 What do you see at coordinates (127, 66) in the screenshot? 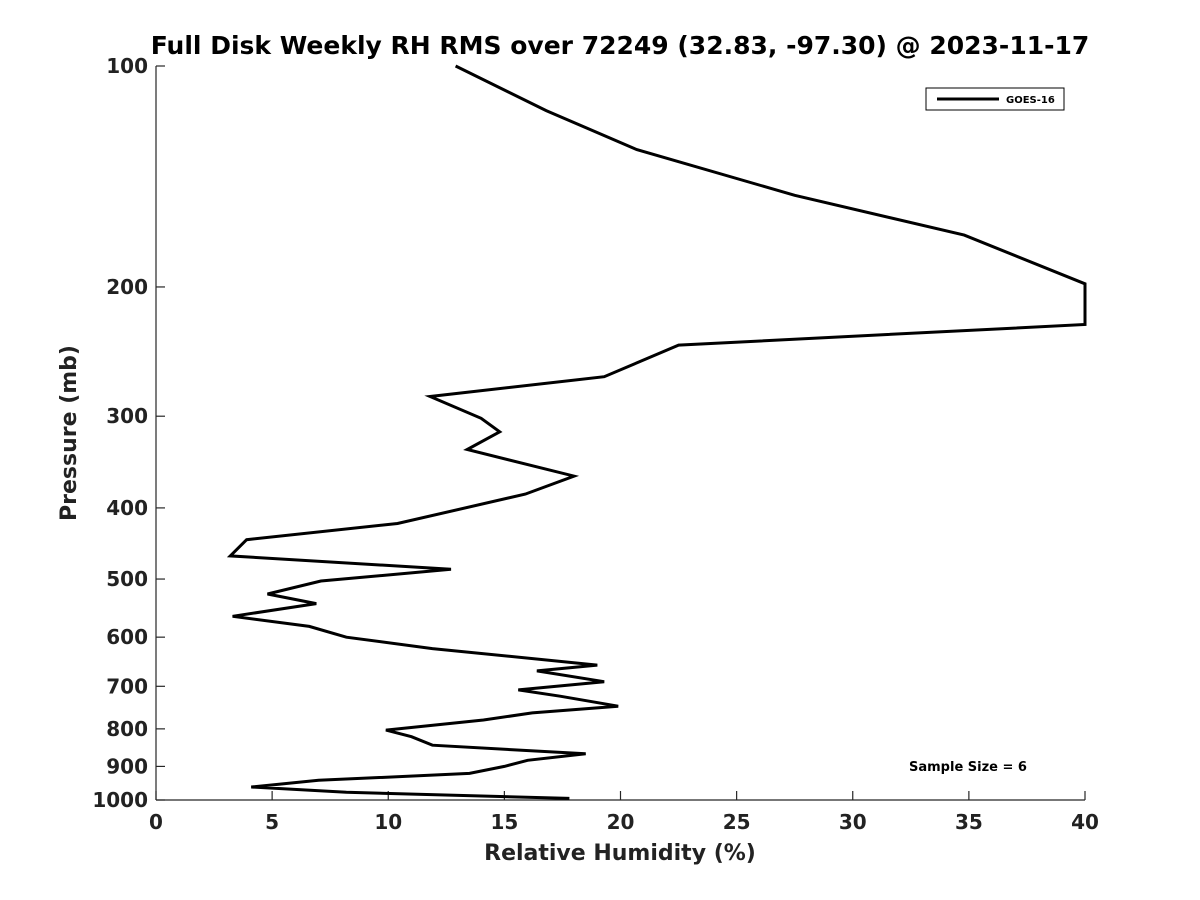
I see `y-tick-label: 100` at bounding box center [127, 66].